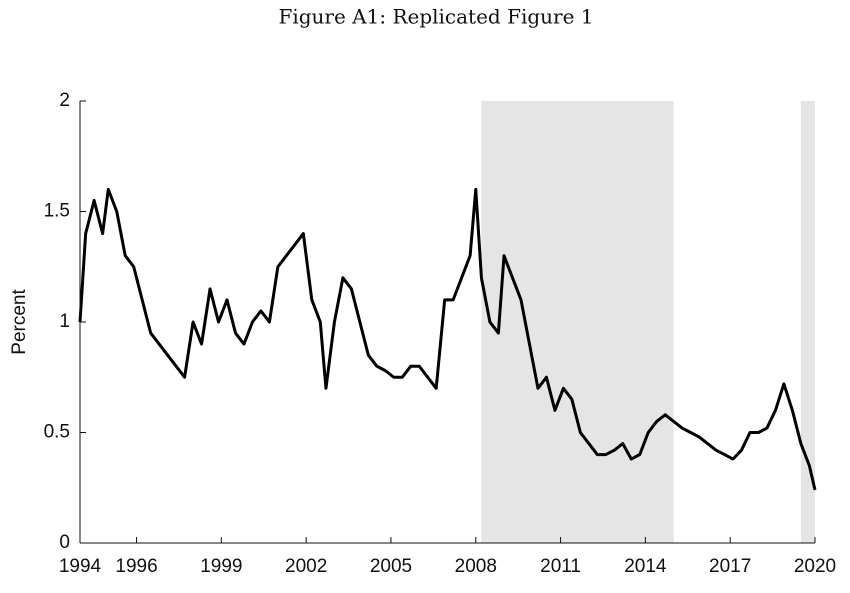 The image size is (850, 593). What do you see at coordinates (57, 211) in the screenshot?
I see `y-tick-label: 1.5` at bounding box center [57, 211].